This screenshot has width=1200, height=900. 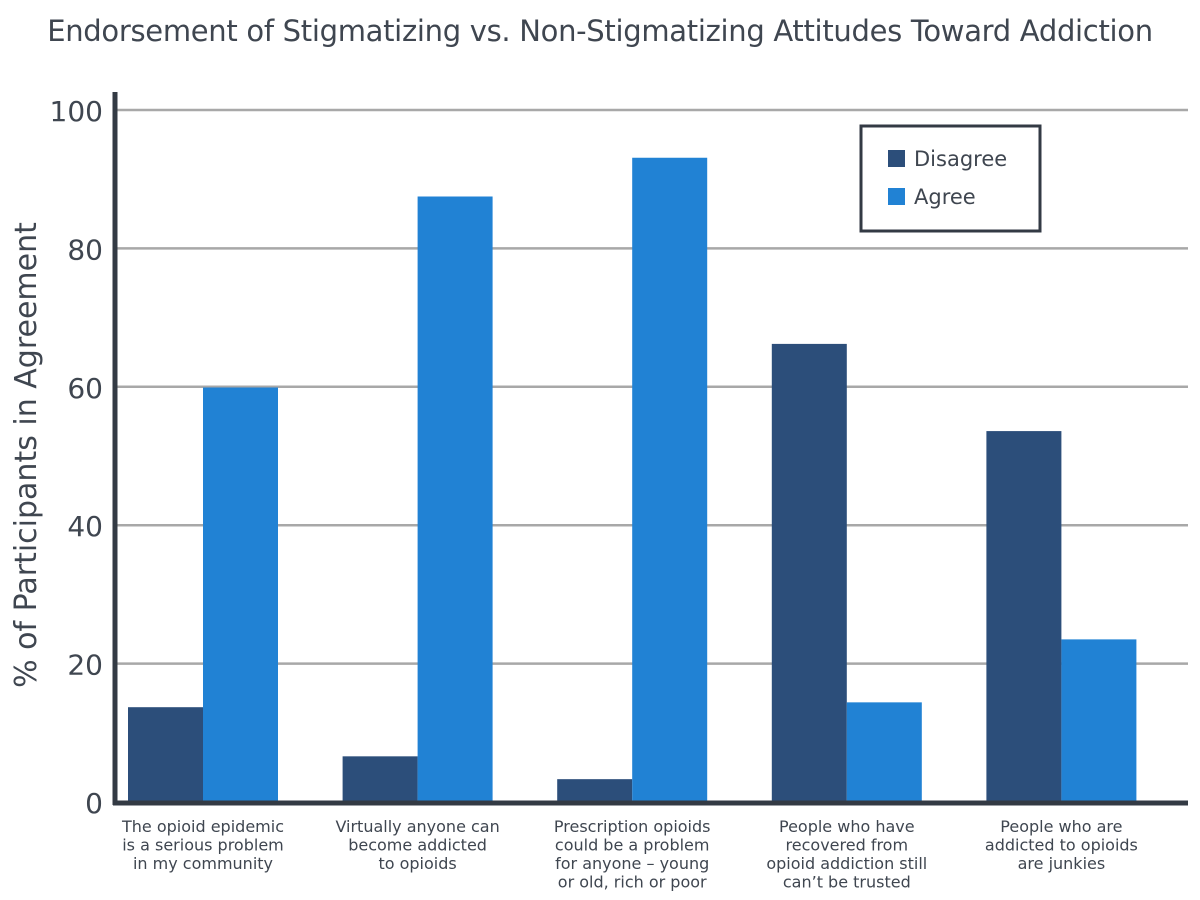 I want to click on y-tick-label: 100, so click(x=76, y=111).